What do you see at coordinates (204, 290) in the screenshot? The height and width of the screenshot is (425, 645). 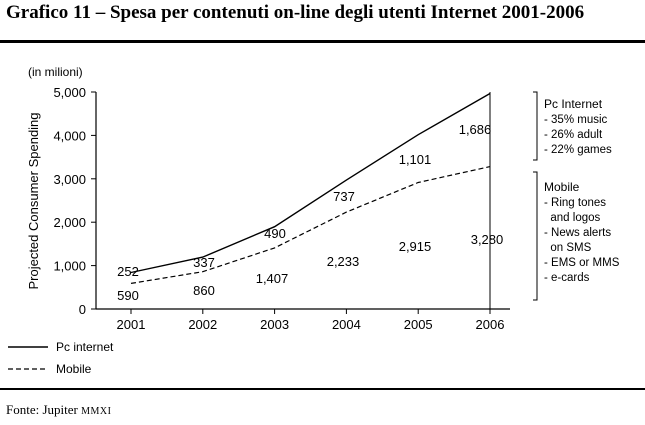 I see `data-label-mobile: 860` at bounding box center [204, 290].